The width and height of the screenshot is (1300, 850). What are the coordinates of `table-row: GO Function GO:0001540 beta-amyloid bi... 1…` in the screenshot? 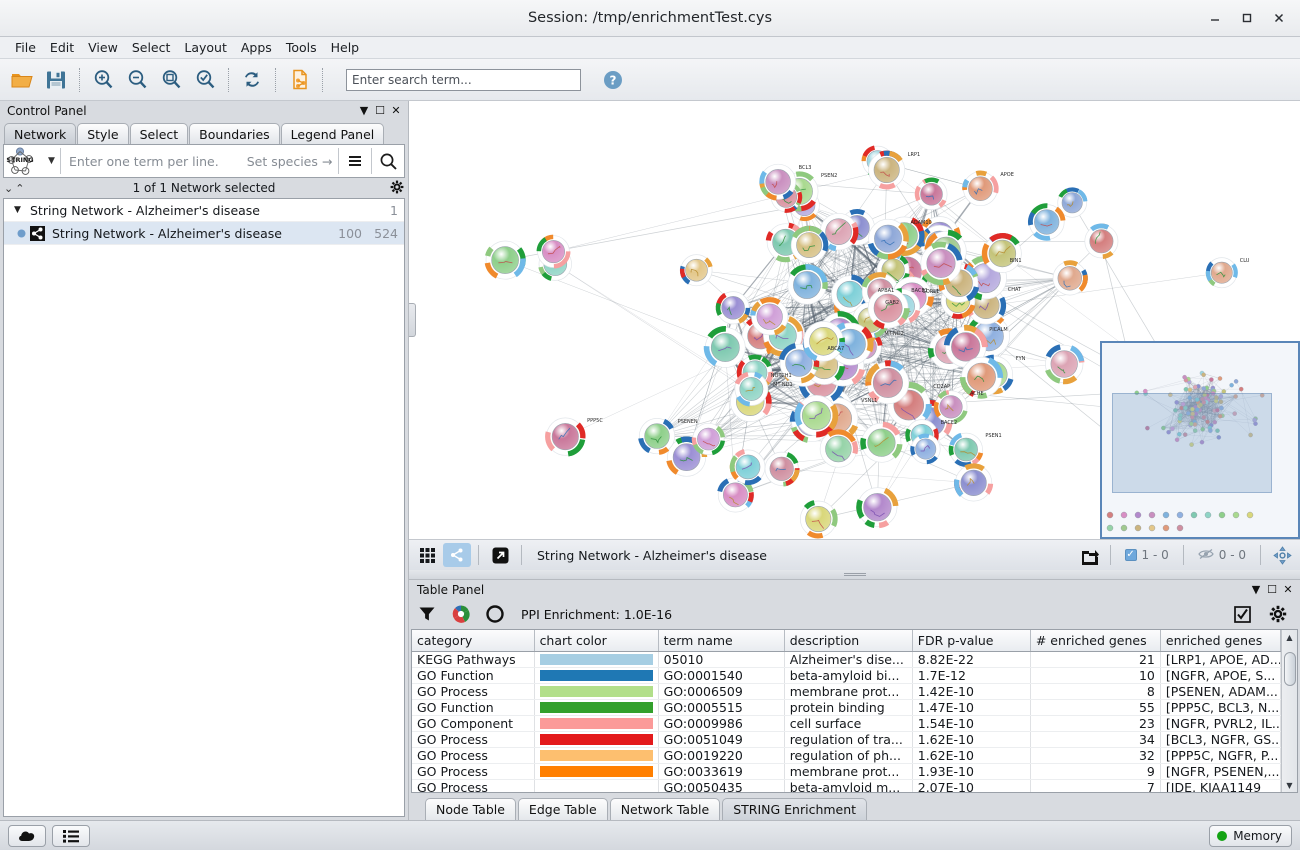 It's located at (846, 675).